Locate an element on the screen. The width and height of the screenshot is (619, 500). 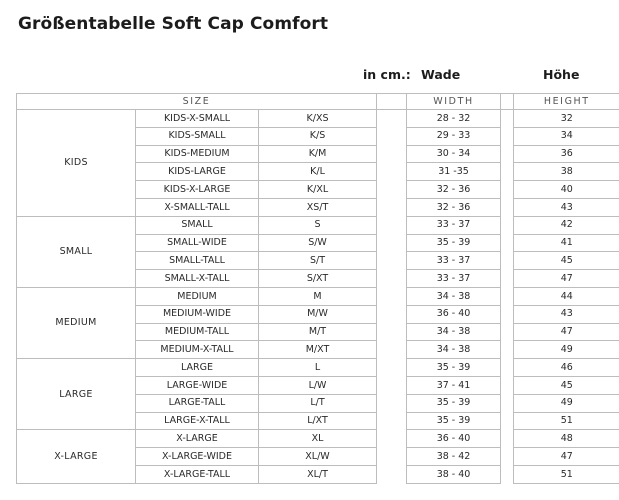
table-row: SMALL-X-TALL S/XT 33 - 37 47 is located at coordinates (318, 278).